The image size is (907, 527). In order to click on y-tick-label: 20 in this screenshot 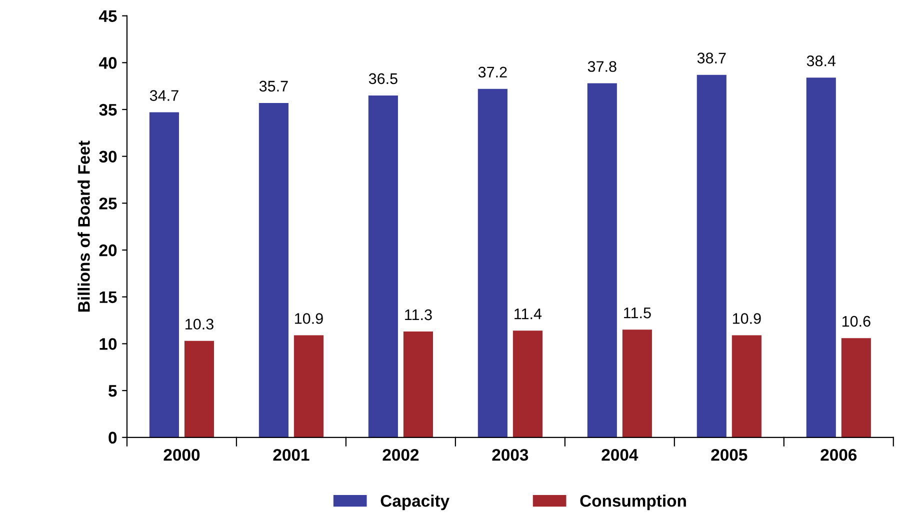, I will do `click(108, 250)`.